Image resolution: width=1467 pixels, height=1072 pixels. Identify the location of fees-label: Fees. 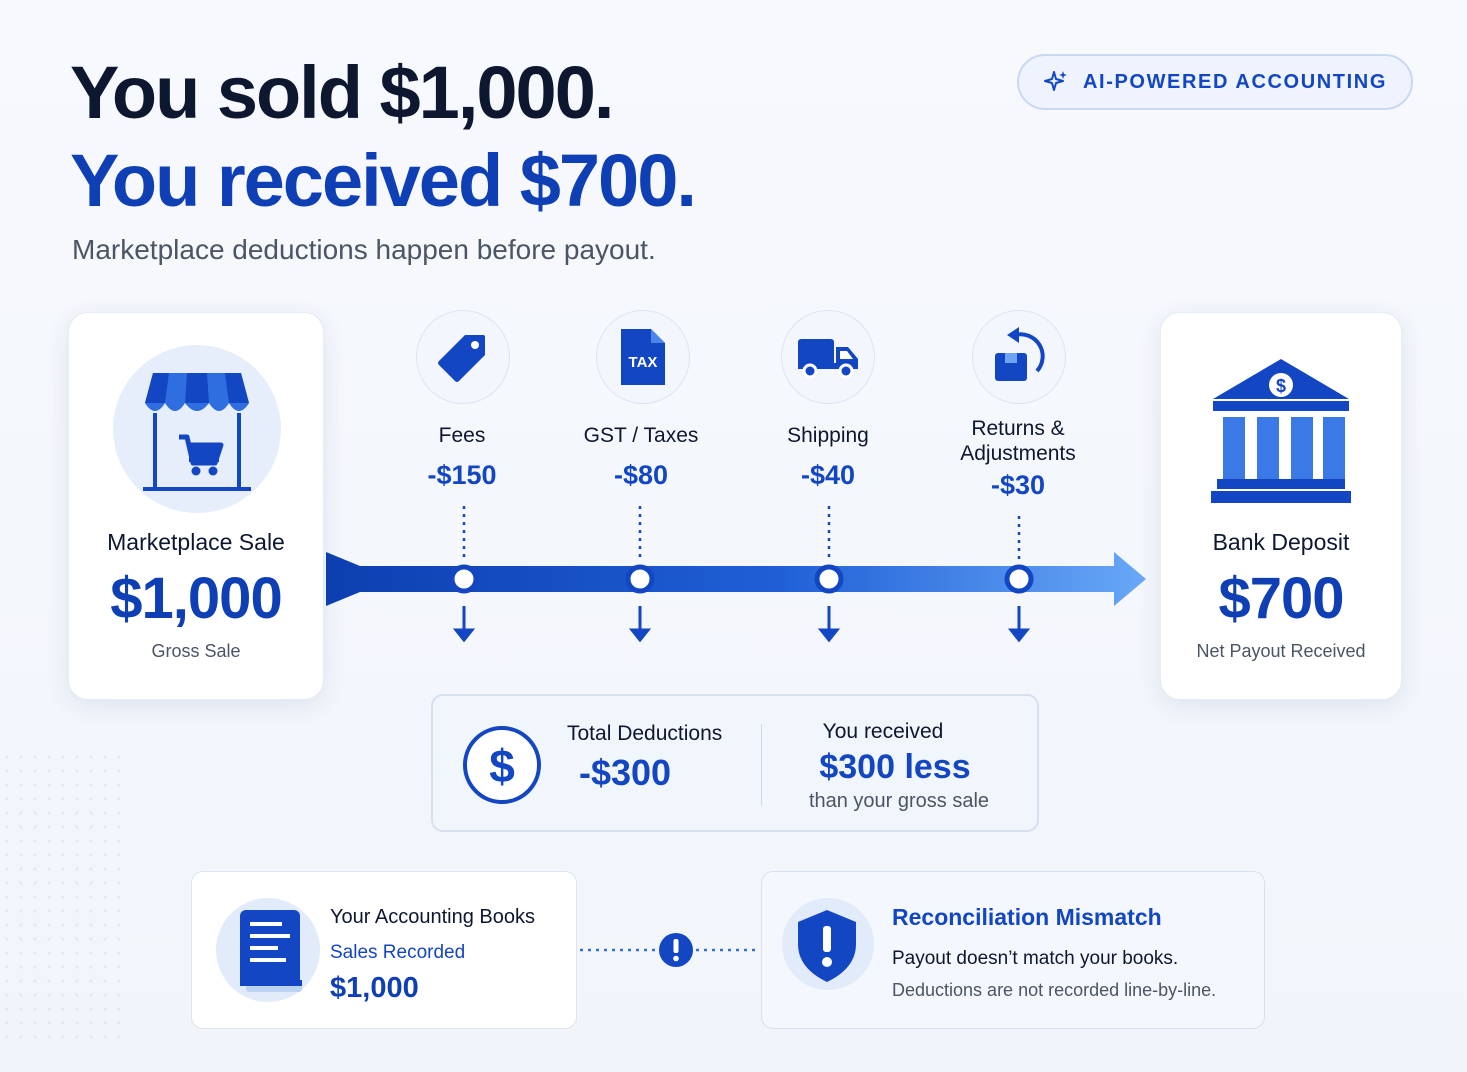
(462, 435).